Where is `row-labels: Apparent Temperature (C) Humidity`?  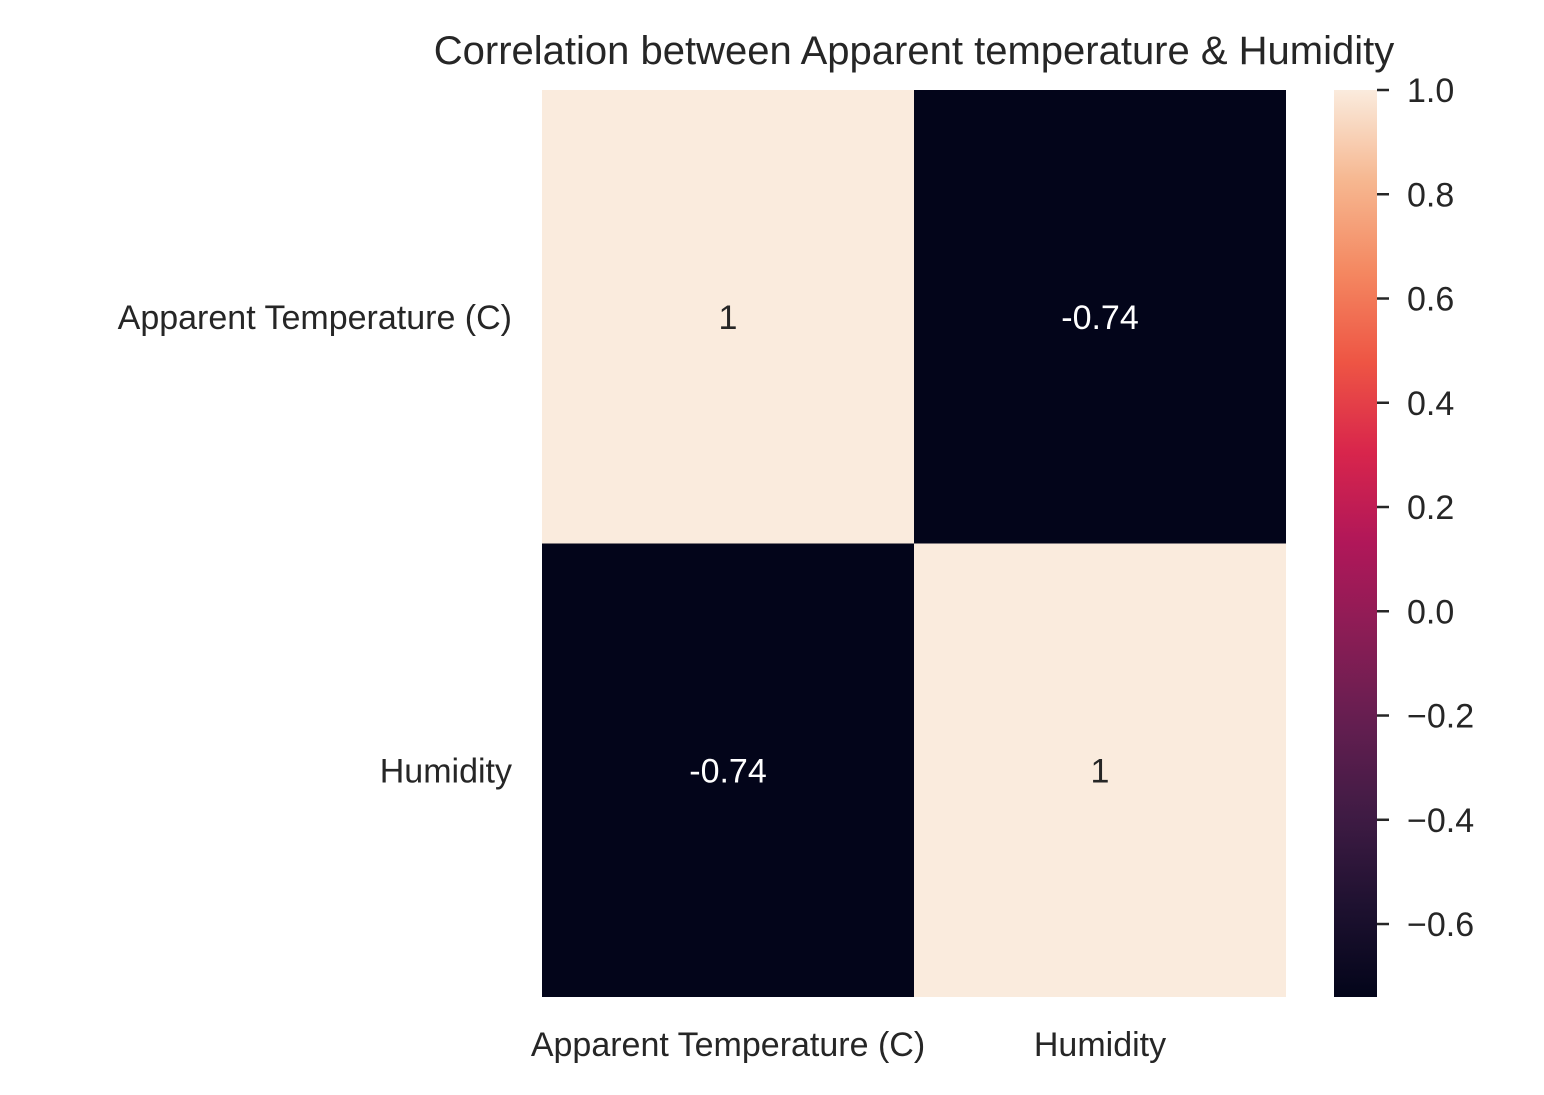
row-labels: Apparent Temperature (C) Humidity is located at coordinates (315, 545).